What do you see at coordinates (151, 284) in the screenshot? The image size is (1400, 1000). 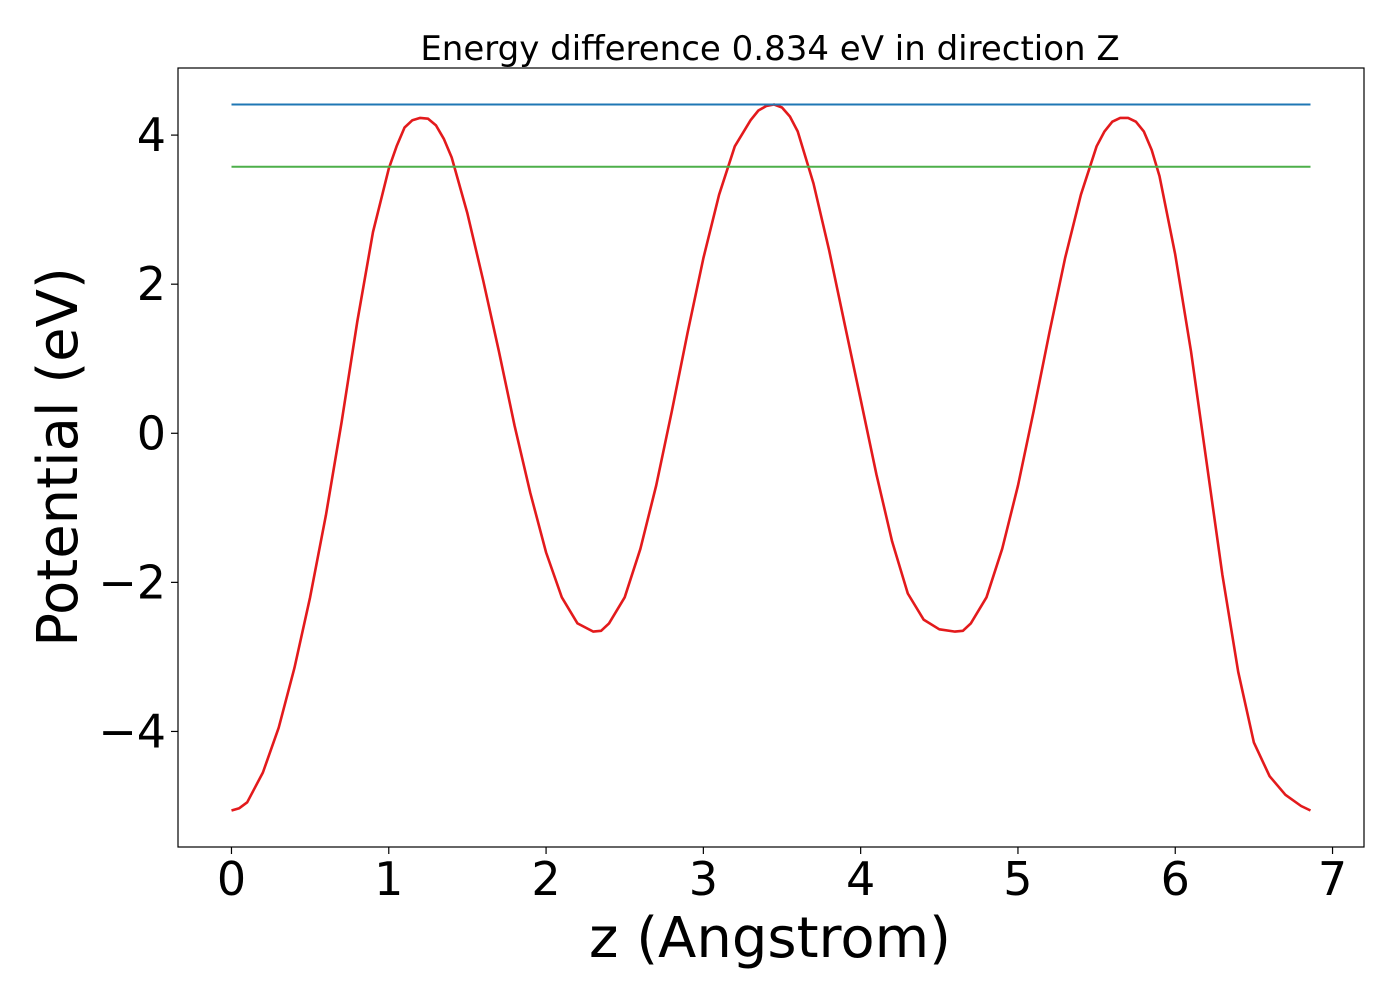 I see `y-tick-label: 2` at bounding box center [151, 284].